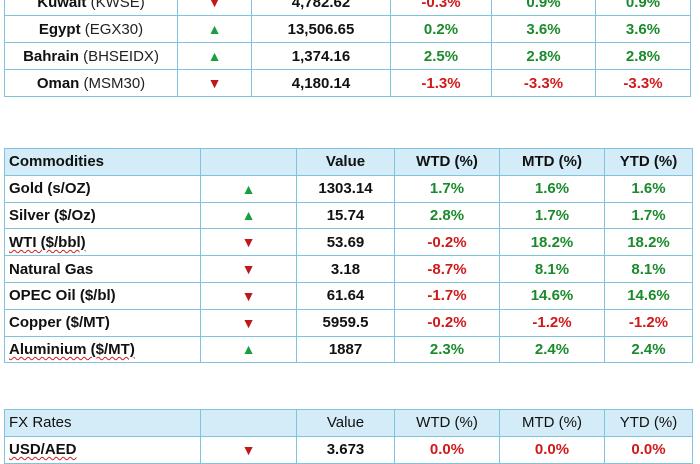 The height and width of the screenshot is (464, 700). I want to click on table-row: Gold (s/OZ) ▲ 1303.14 1.7% 1.6% 1.6%, so click(348, 188).